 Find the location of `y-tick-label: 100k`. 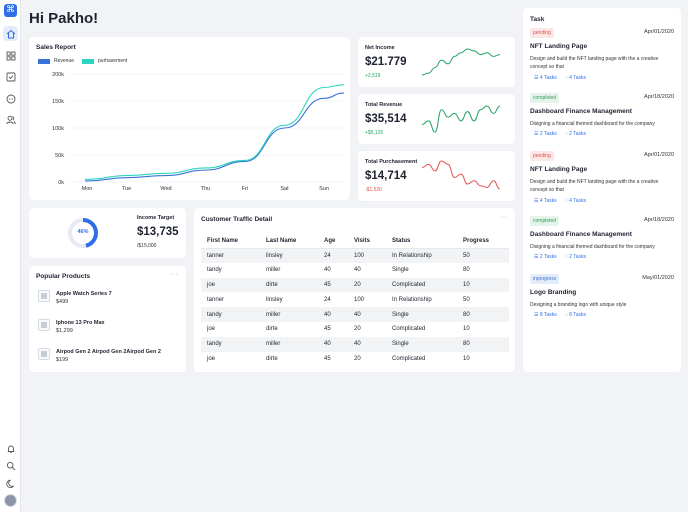

y-tick-label: 100k is located at coordinates (58, 129).